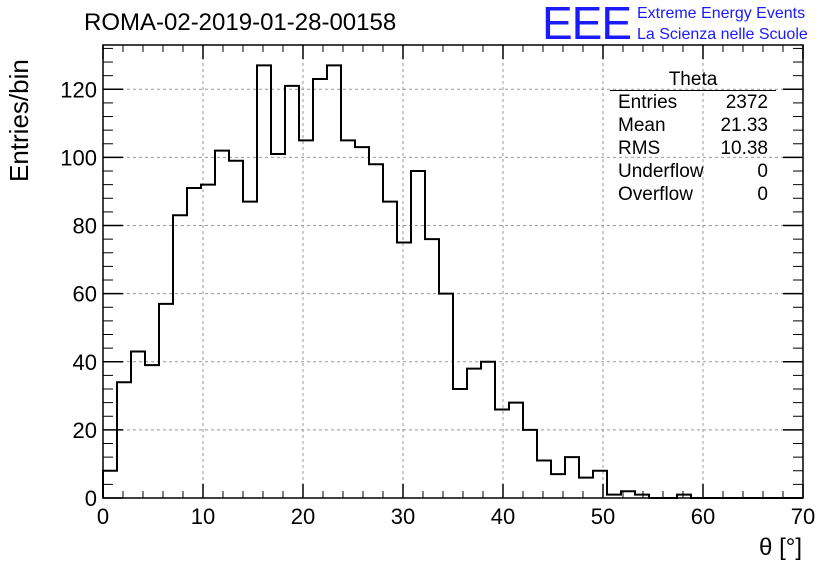 The image size is (836, 572). I want to click on x-tick-label: 0, so click(103, 516).